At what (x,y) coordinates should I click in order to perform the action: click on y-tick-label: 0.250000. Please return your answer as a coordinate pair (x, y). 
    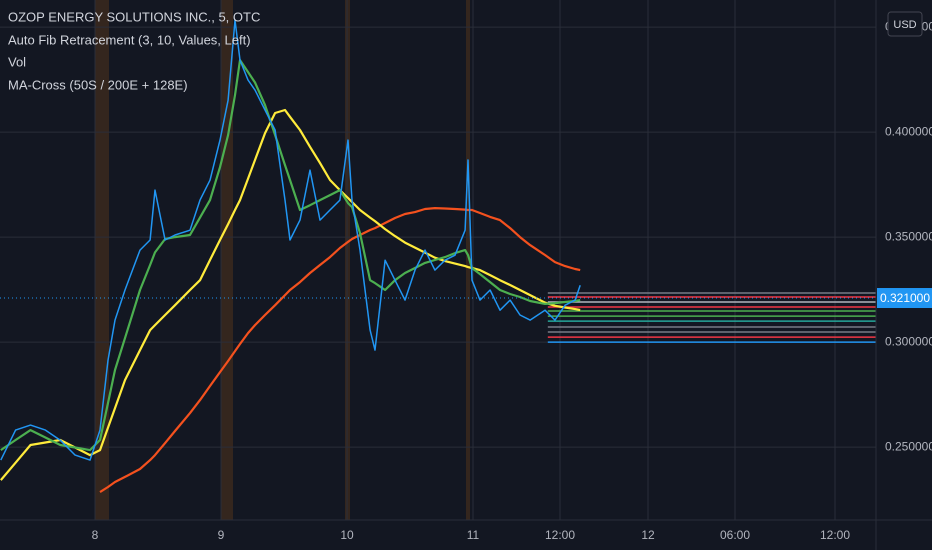
    Looking at the image, I should click on (908, 446).